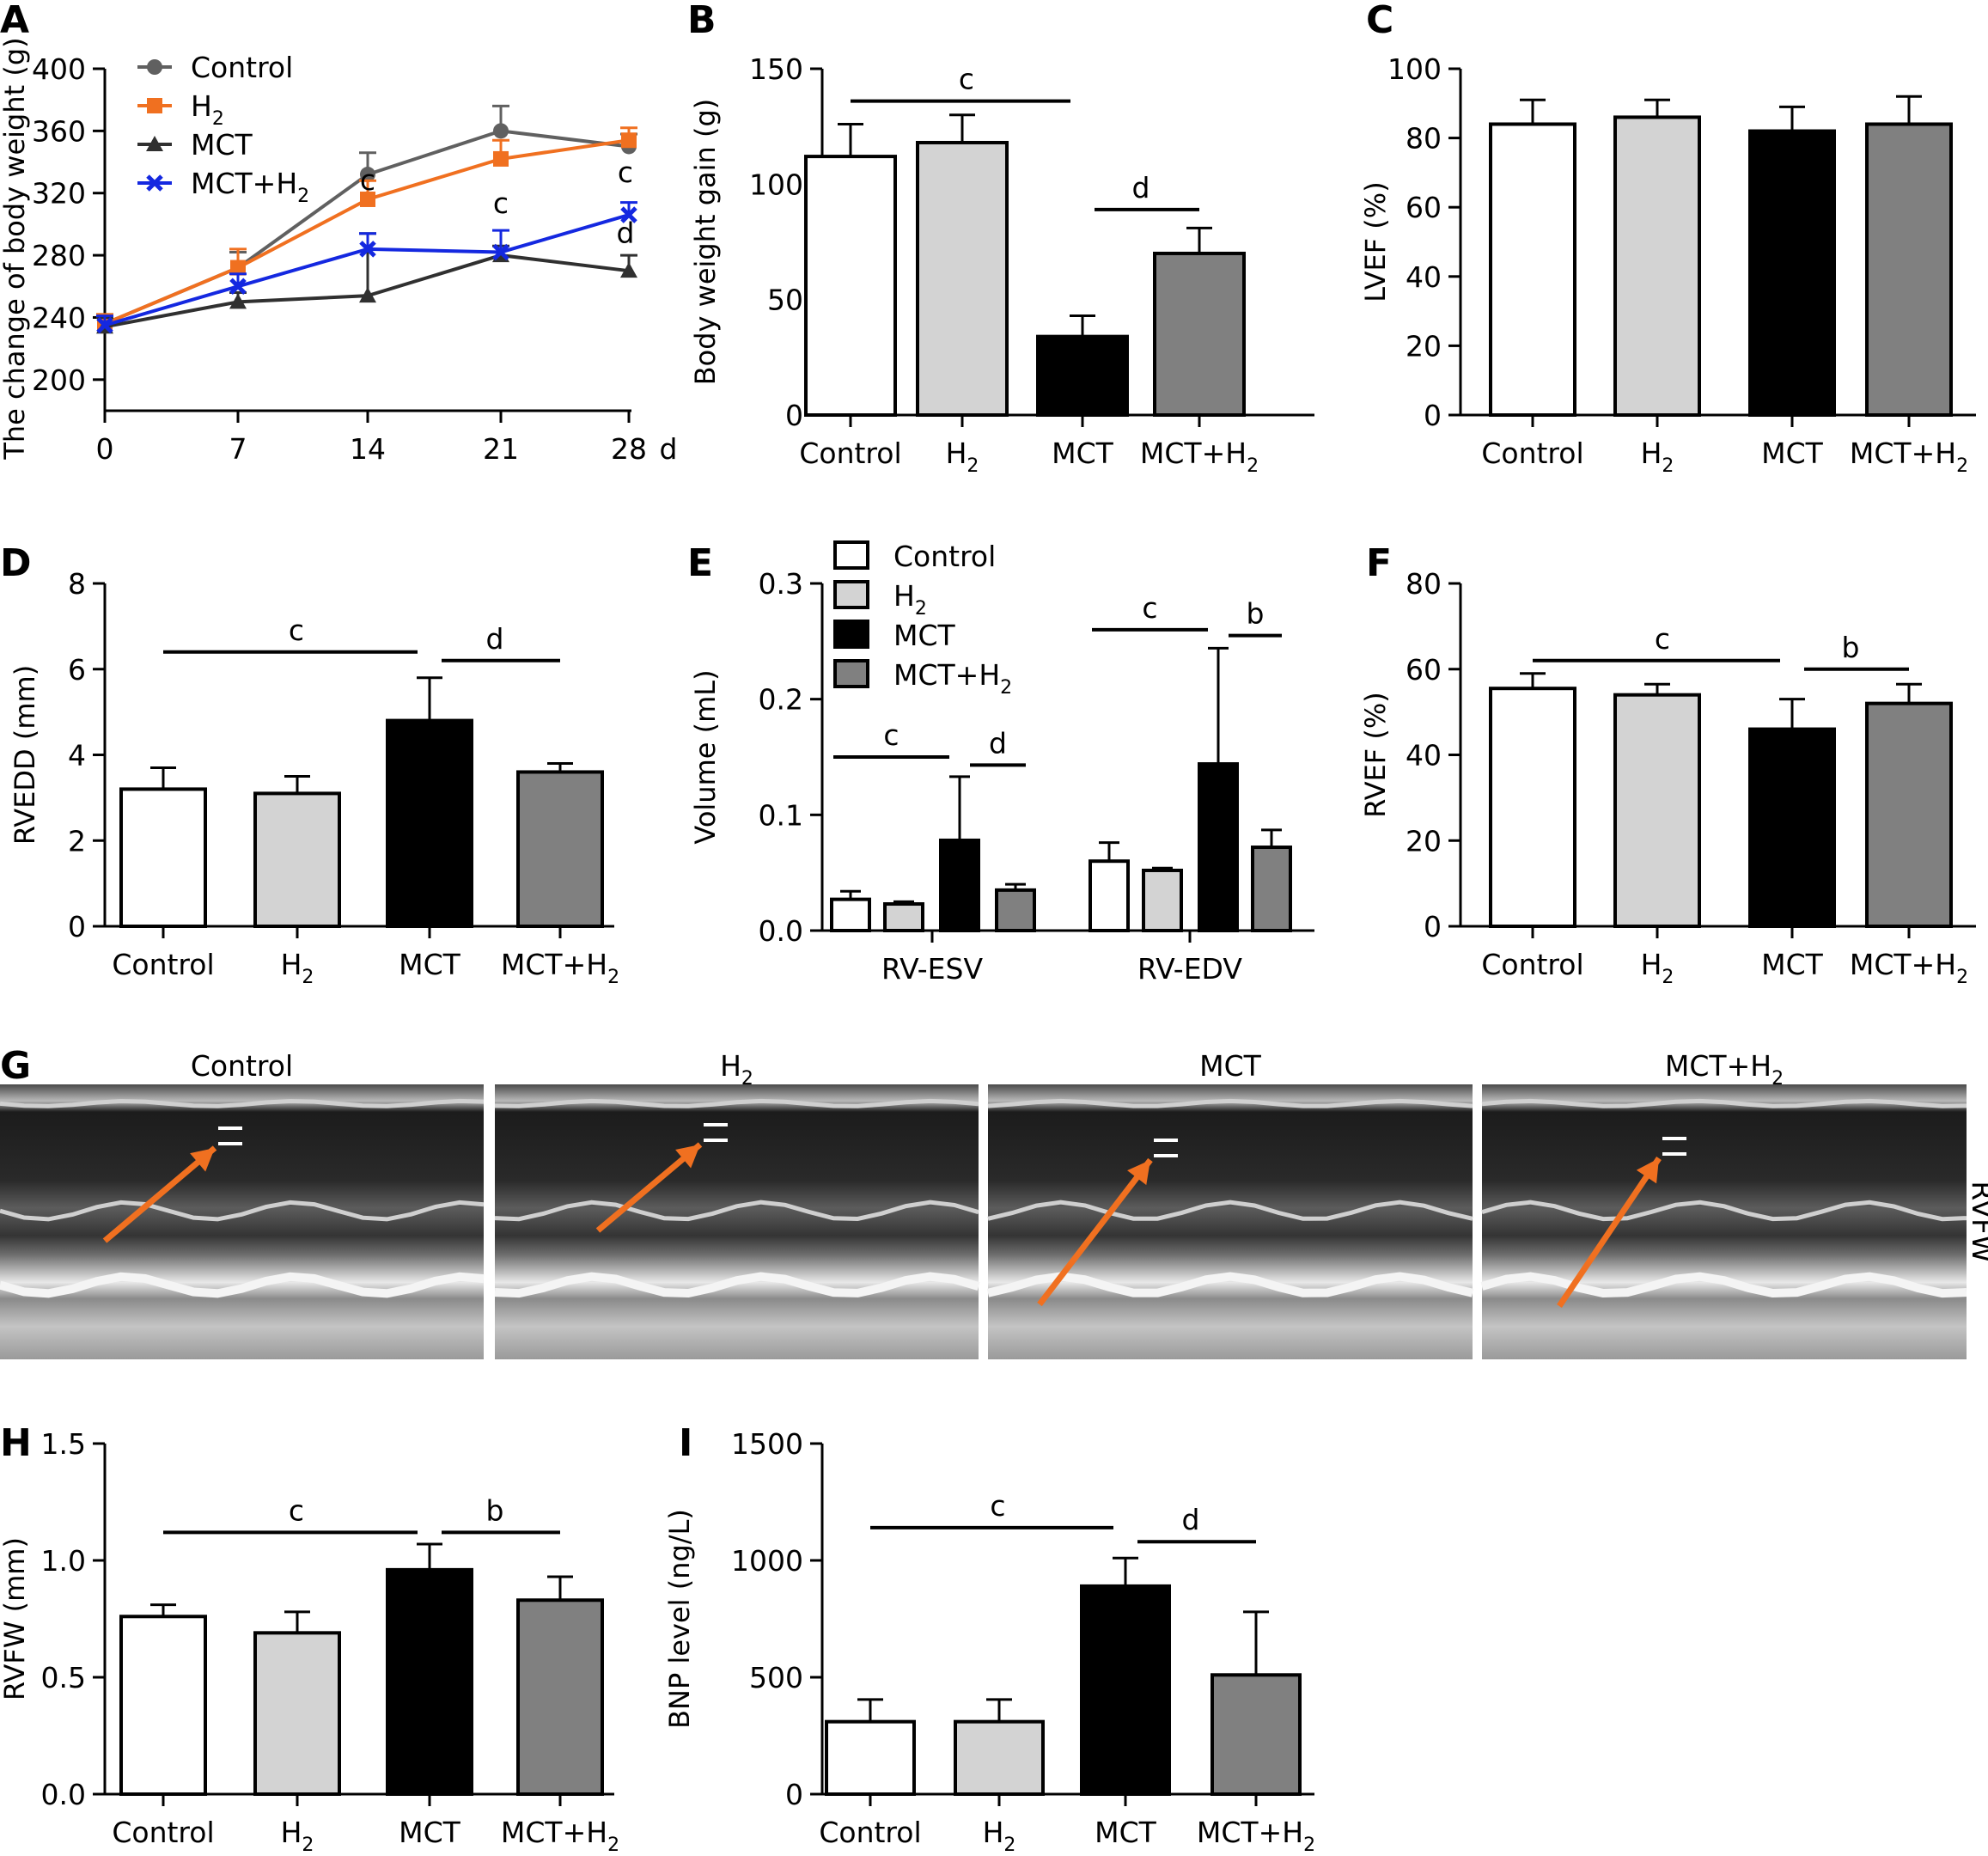 The width and height of the screenshot is (1988, 1856). What do you see at coordinates (785, 300) in the screenshot?
I see `panel-B-y-tick-label: 50` at bounding box center [785, 300].